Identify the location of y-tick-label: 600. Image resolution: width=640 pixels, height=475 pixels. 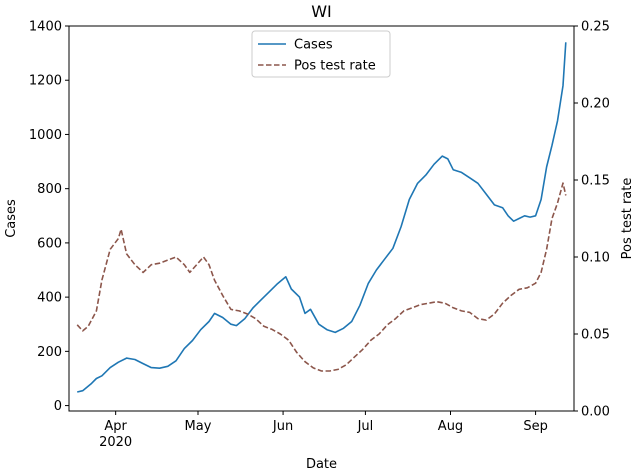
(49, 243).